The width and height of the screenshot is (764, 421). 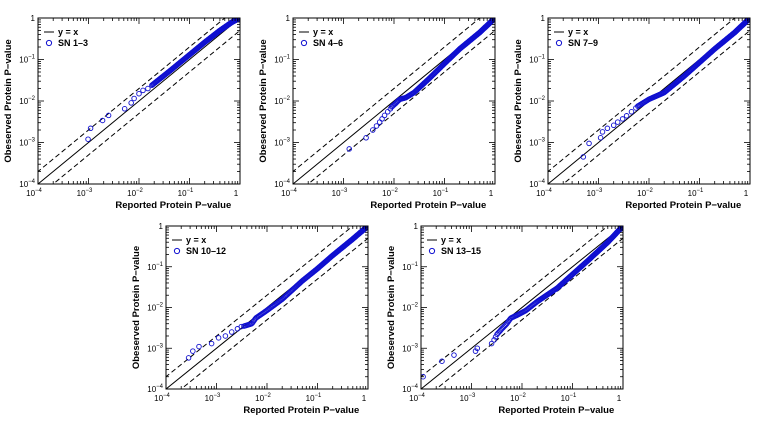 What do you see at coordinates (428, 205) in the screenshot?
I see `x-axis-label: Reported Protein P−value` at bounding box center [428, 205].